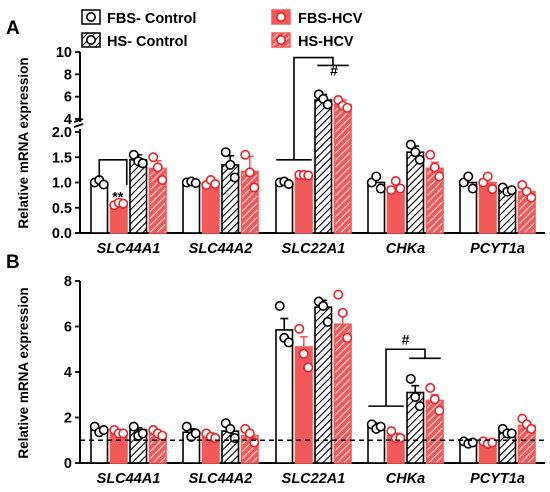  What do you see at coordinates (62, 234) in the screenshot?
I see `y-tick-label: 0.0` at bounding box center [62, 234].